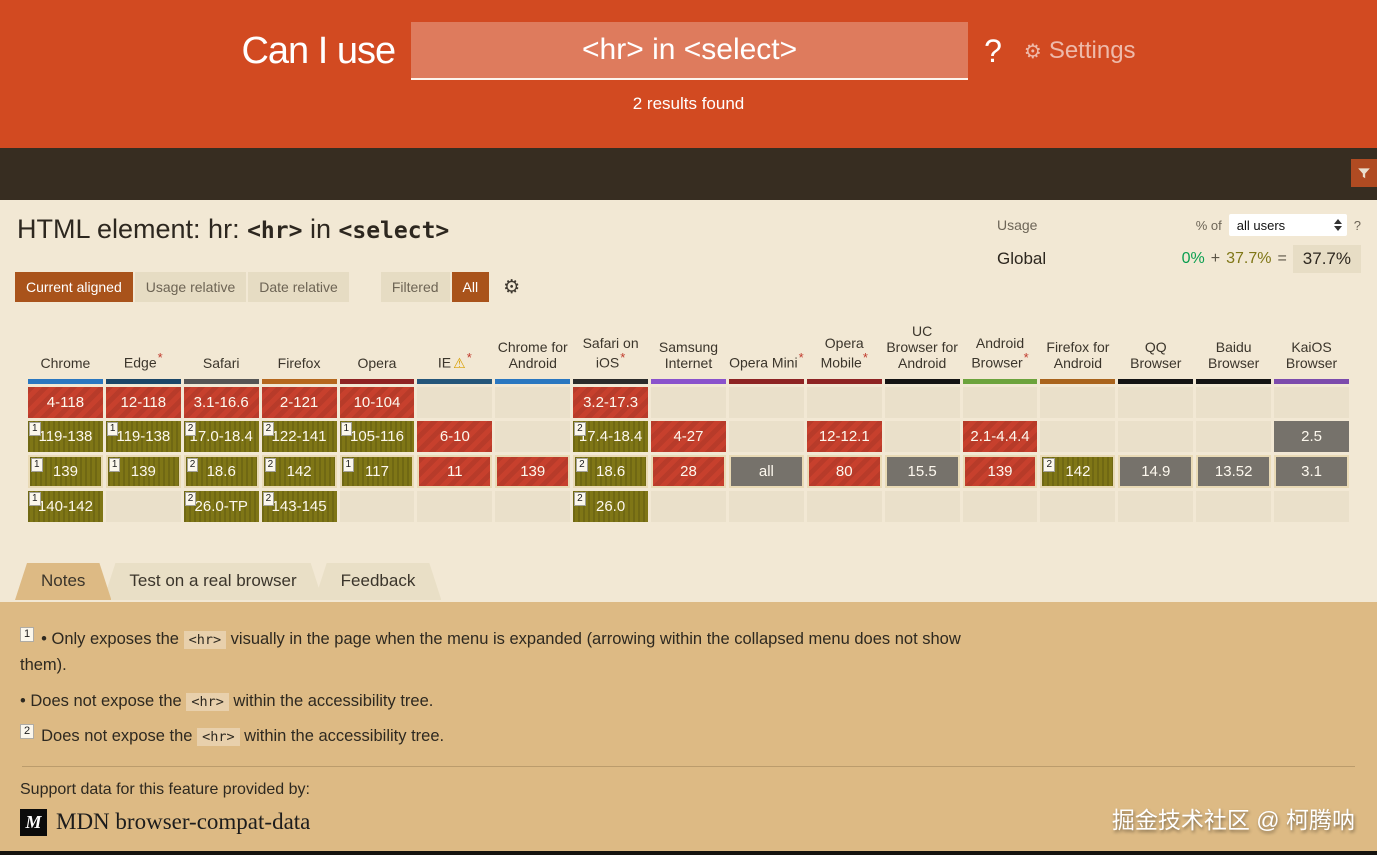 The image size is (1377, 855). I want to click on mdn-attribution: M MDN browser-compat-data, so click(688, 822).